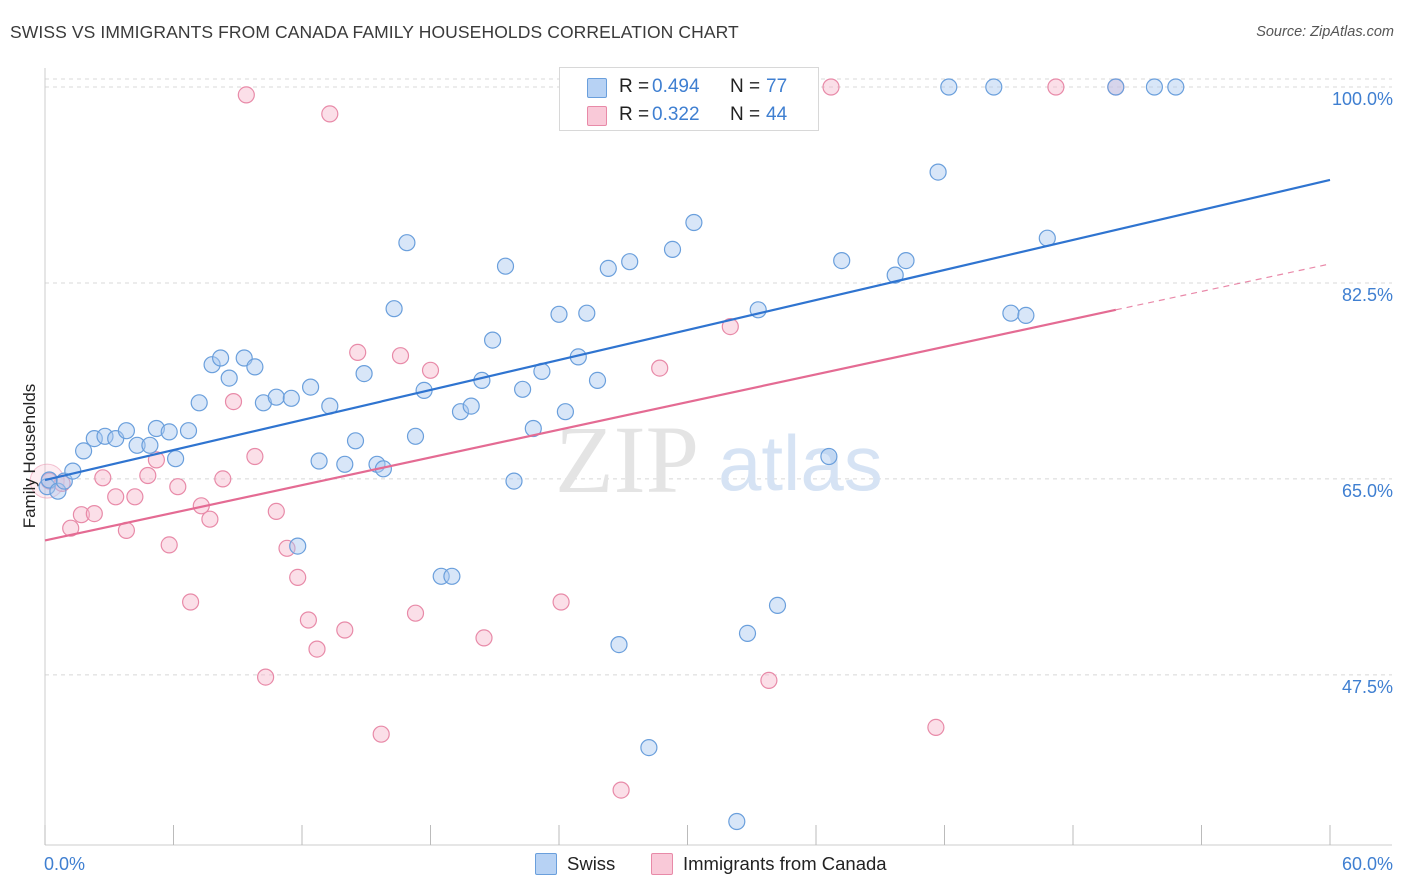  What do you see at coordinates (1367, 864) in the screenshot?
I see `x-tick-label-max: 60.0%` at bounding box center [1367, 864].